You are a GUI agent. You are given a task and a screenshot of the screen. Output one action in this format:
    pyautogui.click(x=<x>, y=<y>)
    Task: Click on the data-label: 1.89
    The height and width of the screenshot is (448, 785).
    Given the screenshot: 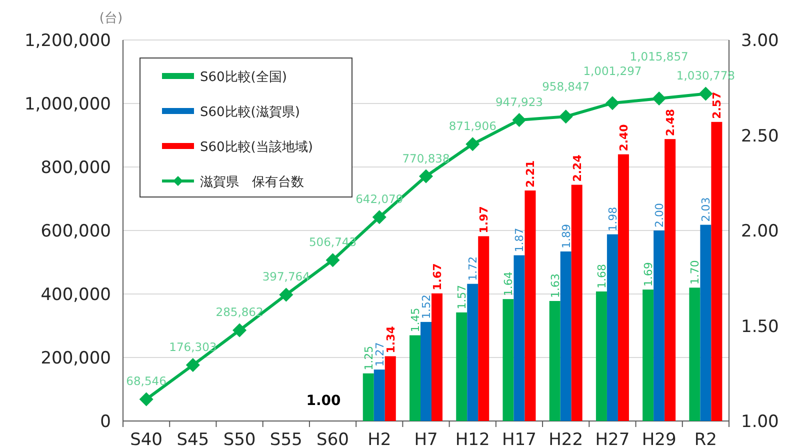 What is the action you would take?
    pyautogui.click(x=566, y=236)
    